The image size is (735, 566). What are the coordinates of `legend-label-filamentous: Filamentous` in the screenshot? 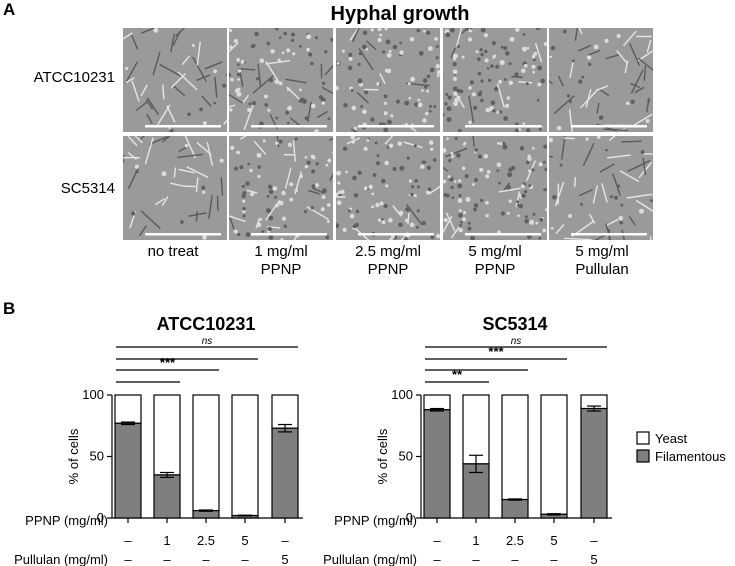 It's located at (690, 456).